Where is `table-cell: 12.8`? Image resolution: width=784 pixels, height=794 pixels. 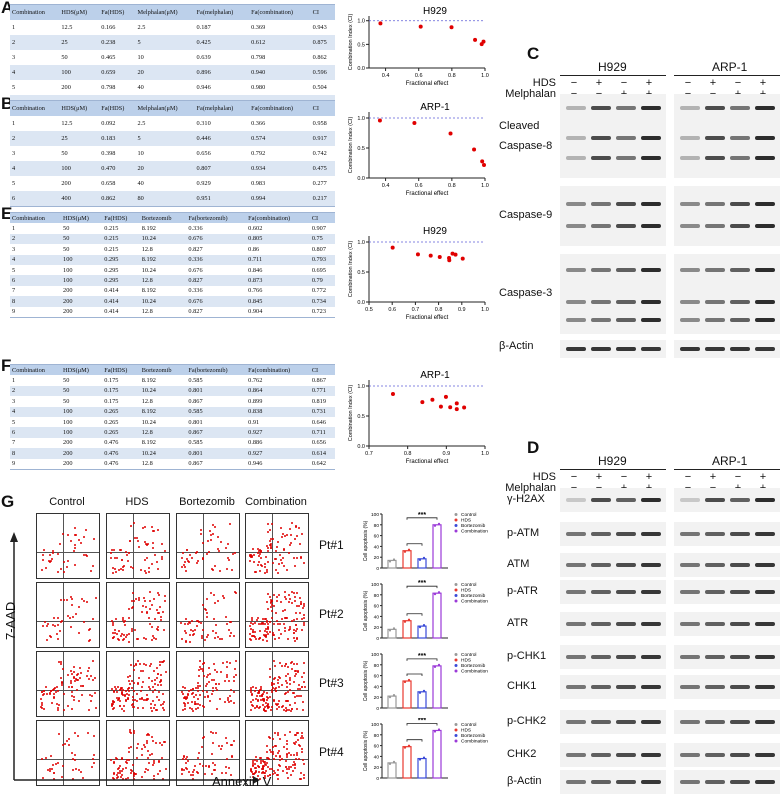 table-cell: 12.8 is located at coordinates (147, 433).